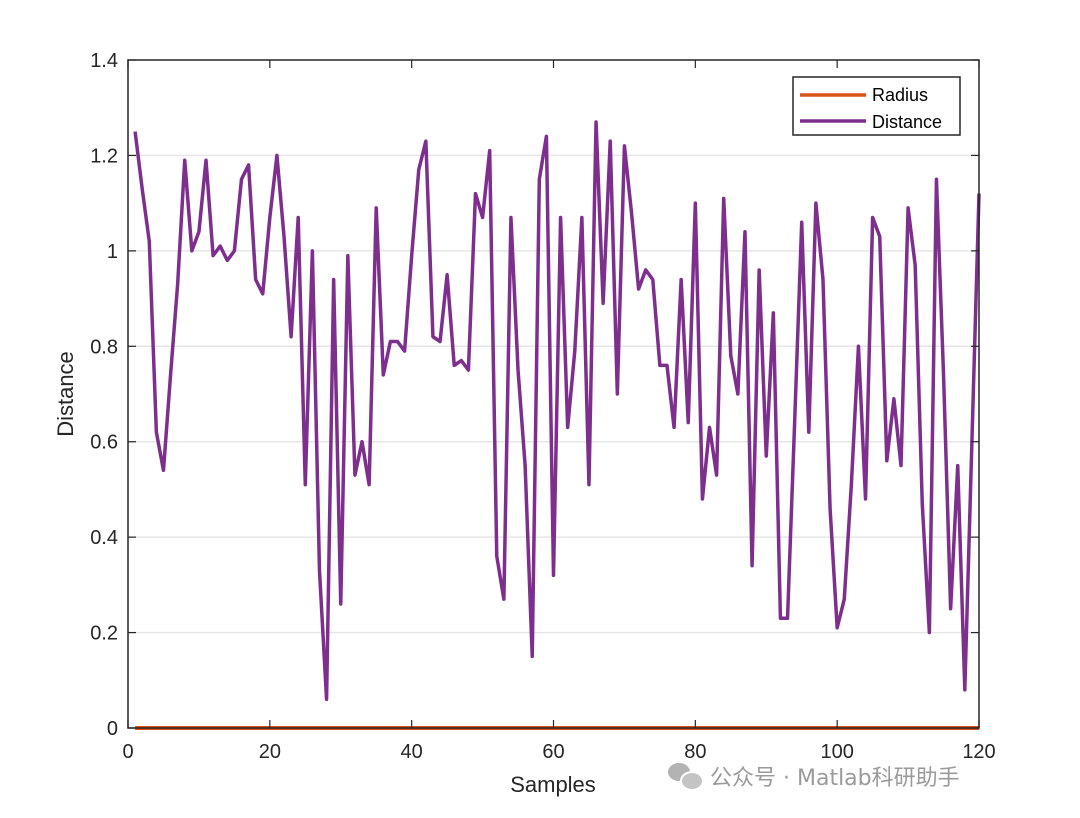 The height and width of the screenshot is (818, 1080). I want to click on watermark: 公众号 · Matlab科研助手, so click(814, 776).